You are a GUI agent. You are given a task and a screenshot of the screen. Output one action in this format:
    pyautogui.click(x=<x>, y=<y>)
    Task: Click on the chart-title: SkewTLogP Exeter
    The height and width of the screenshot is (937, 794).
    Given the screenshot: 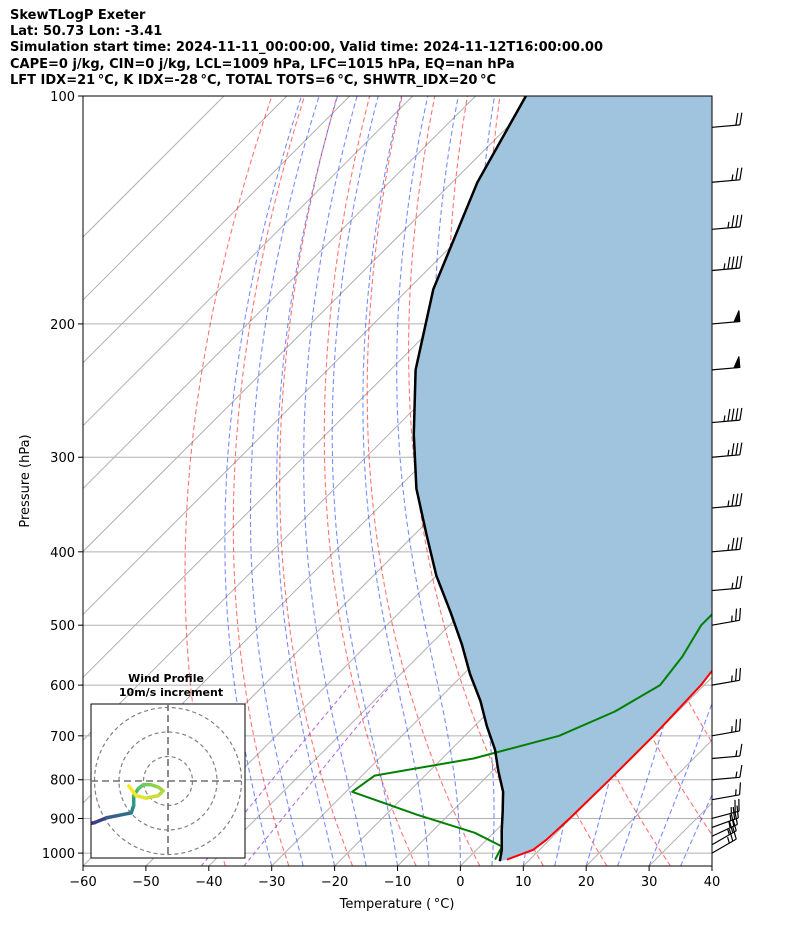 What is the action you would take?
    pyautogui.click(x=78, y=15)
    